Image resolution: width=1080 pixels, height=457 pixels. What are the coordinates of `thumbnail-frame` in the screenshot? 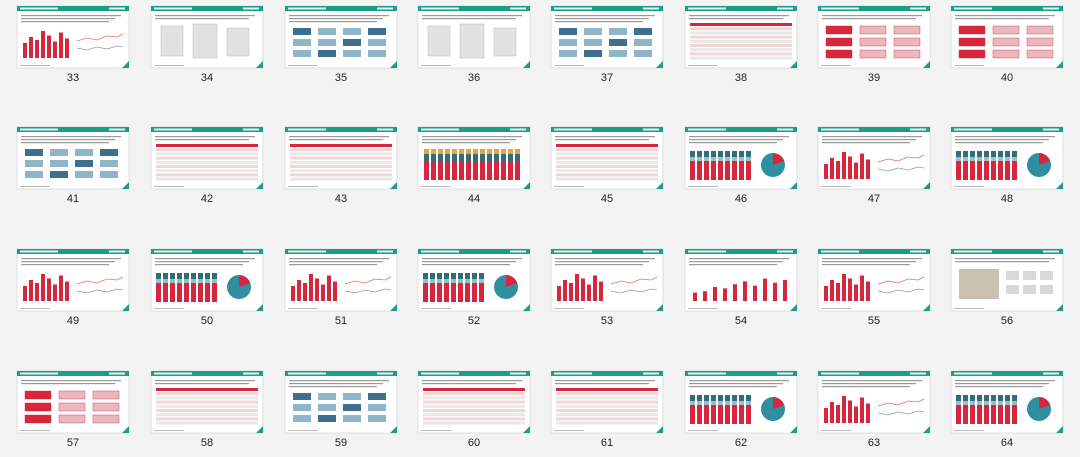 It's located at (341, 402).